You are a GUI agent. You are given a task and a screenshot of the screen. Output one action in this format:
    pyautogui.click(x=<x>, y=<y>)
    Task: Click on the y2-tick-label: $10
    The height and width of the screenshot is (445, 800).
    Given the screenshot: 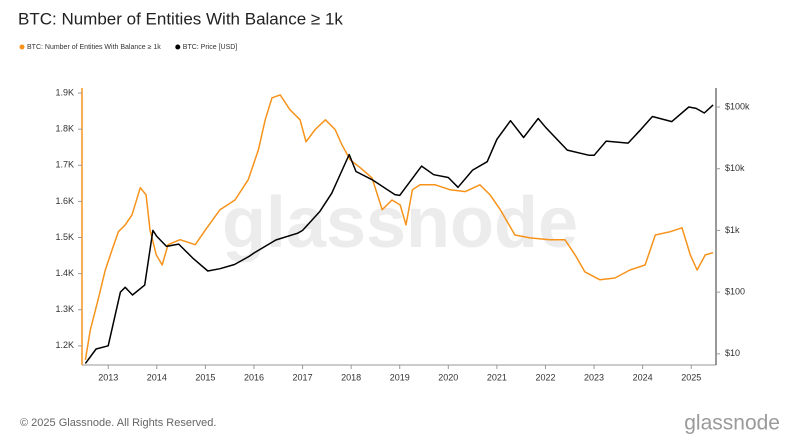 What is the action you would take?
    pyautogui.click(x=732, y=353)
    